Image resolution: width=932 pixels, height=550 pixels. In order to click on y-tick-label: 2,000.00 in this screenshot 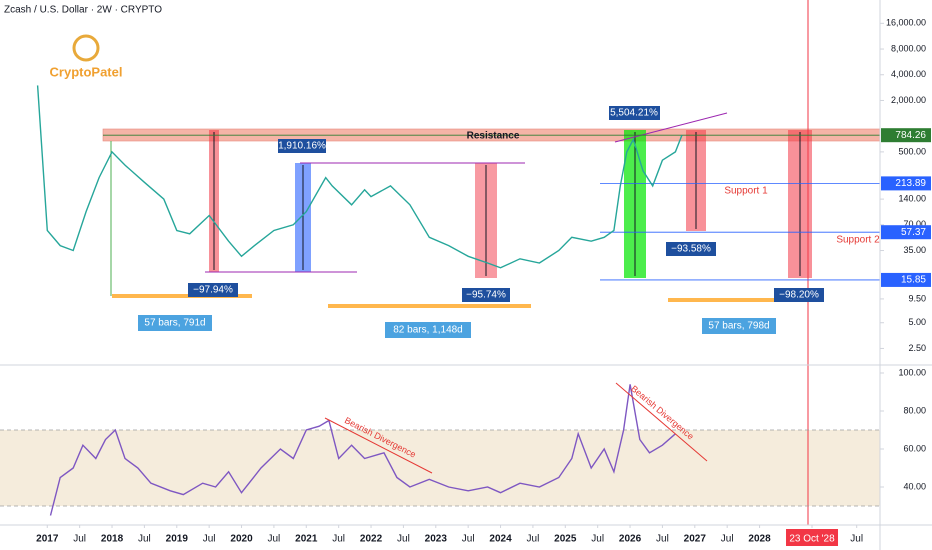, I will do `click(908, 100)`.